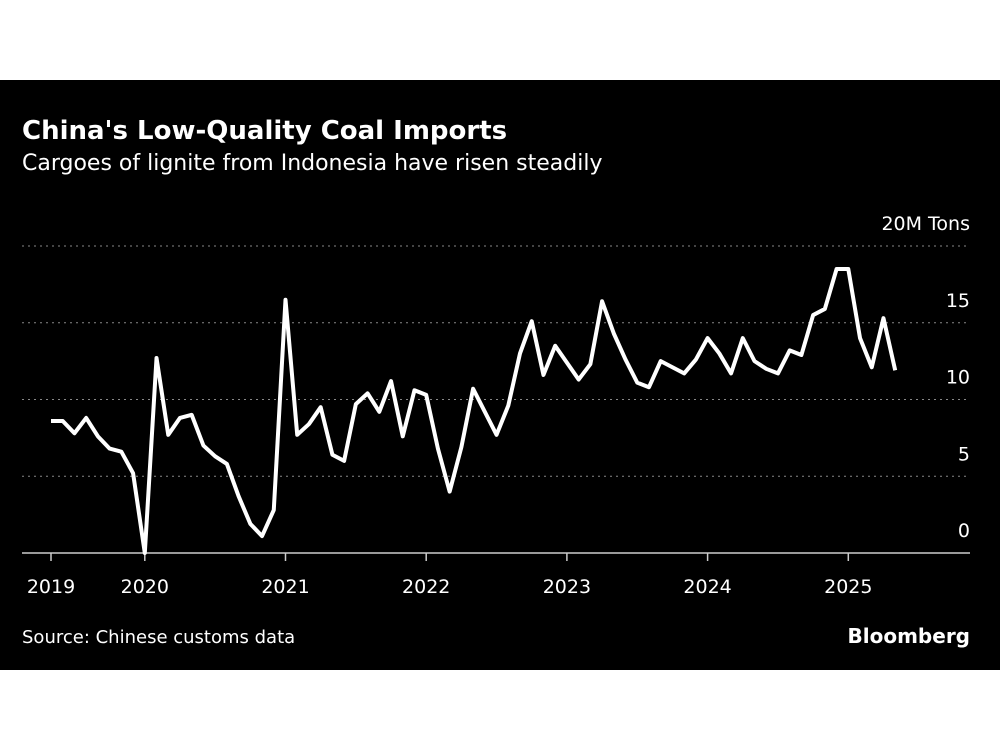 The height and width of the screenshot is (750, 1000). I want to click on x-tick-label: 2023, so click(567, 587).